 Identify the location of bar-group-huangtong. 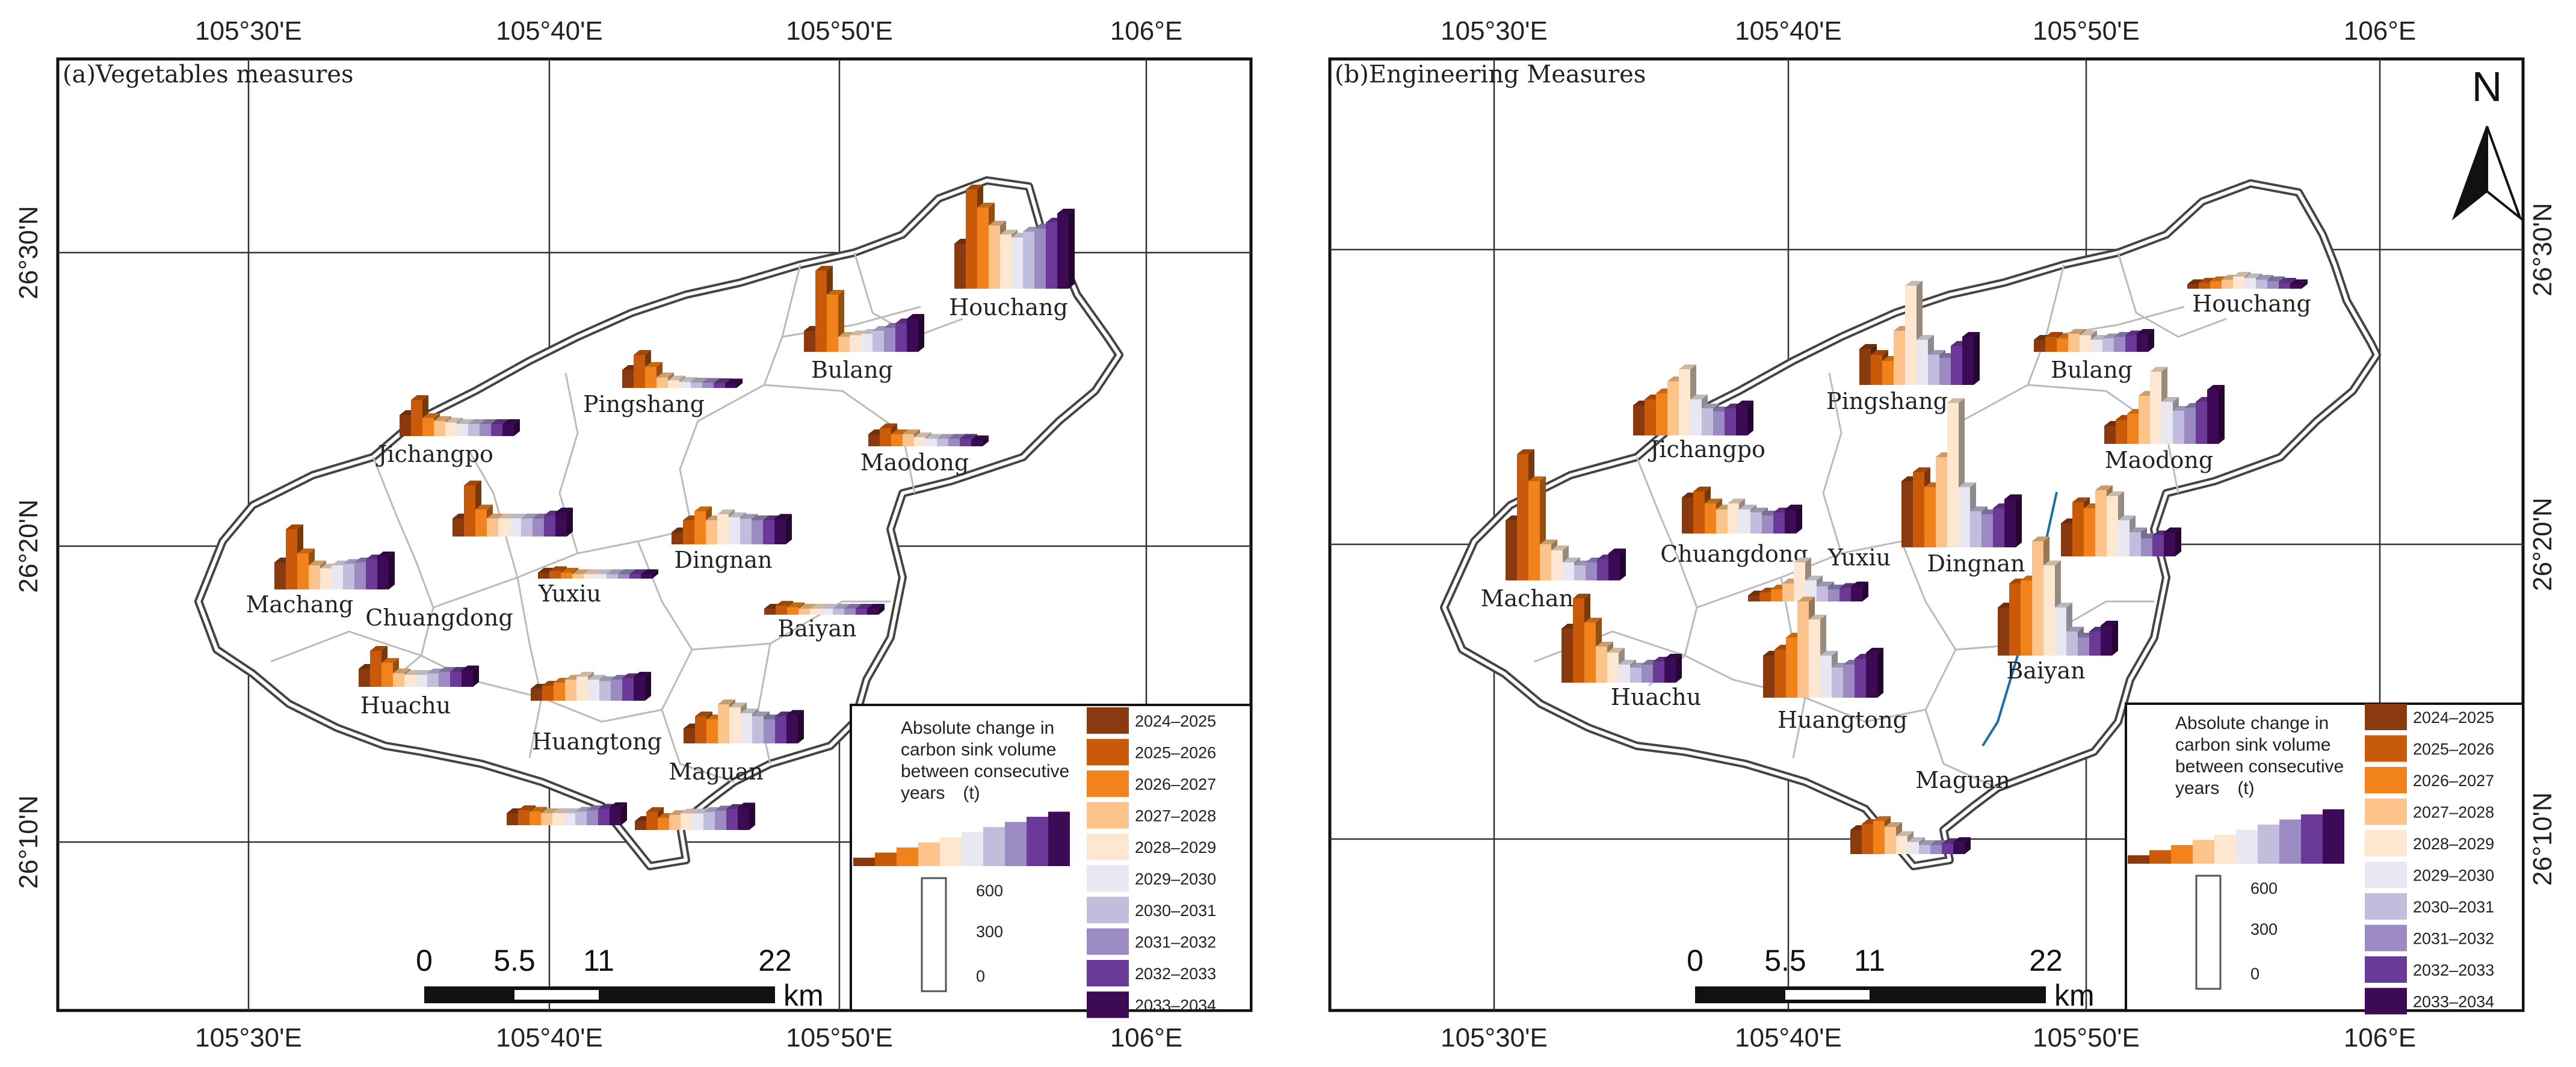
(591, 686).